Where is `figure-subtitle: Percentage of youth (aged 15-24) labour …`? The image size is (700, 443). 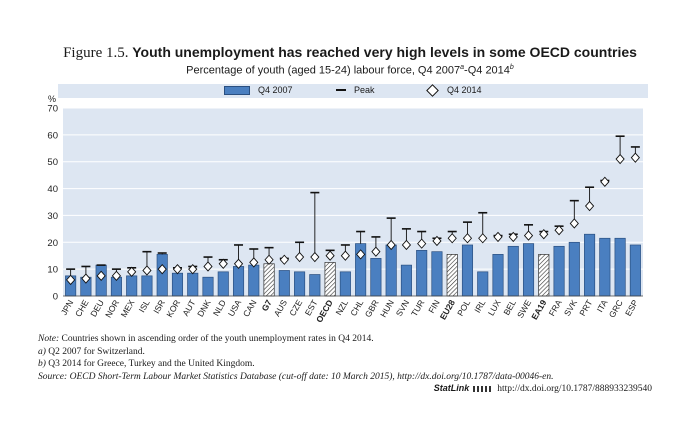
figure-subtitle: Percentage of youth (aged 15-24) labour … is located at coordinates (350, 70).